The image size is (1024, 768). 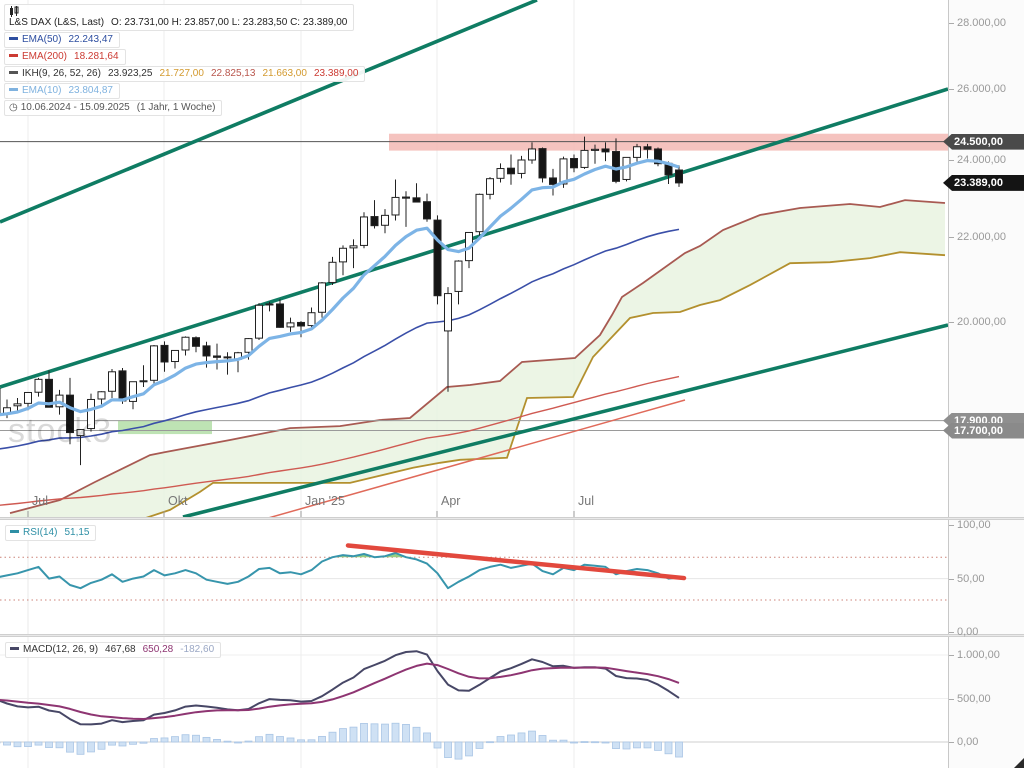 I want to click on rsi-label: RSI(14), so click(x=40, y=532).